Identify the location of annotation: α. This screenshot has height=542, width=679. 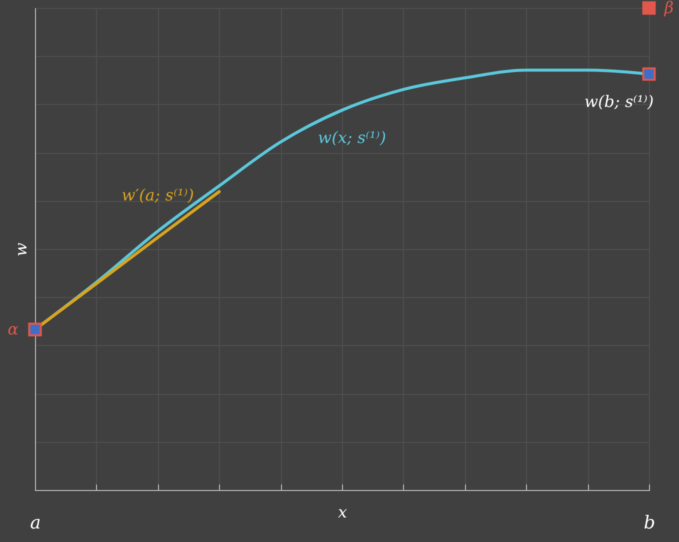
(13, 328).